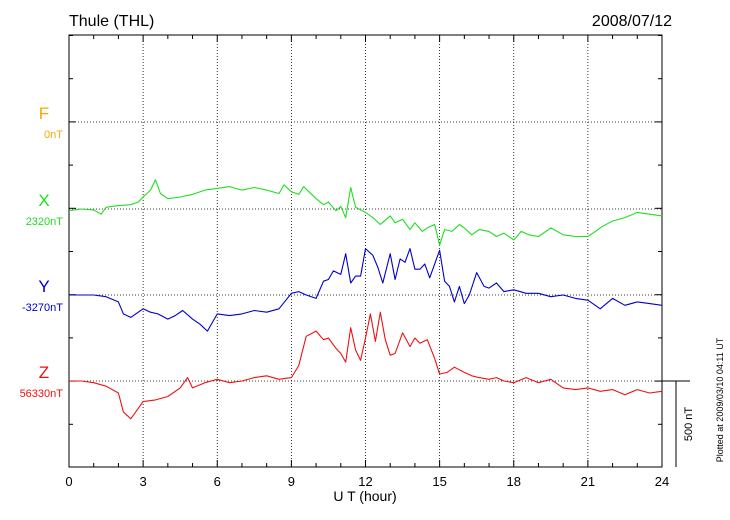  Describe the element at coordinates (662, 481) in the screenshot. I see `x-tick-label-24: 24` at that location.